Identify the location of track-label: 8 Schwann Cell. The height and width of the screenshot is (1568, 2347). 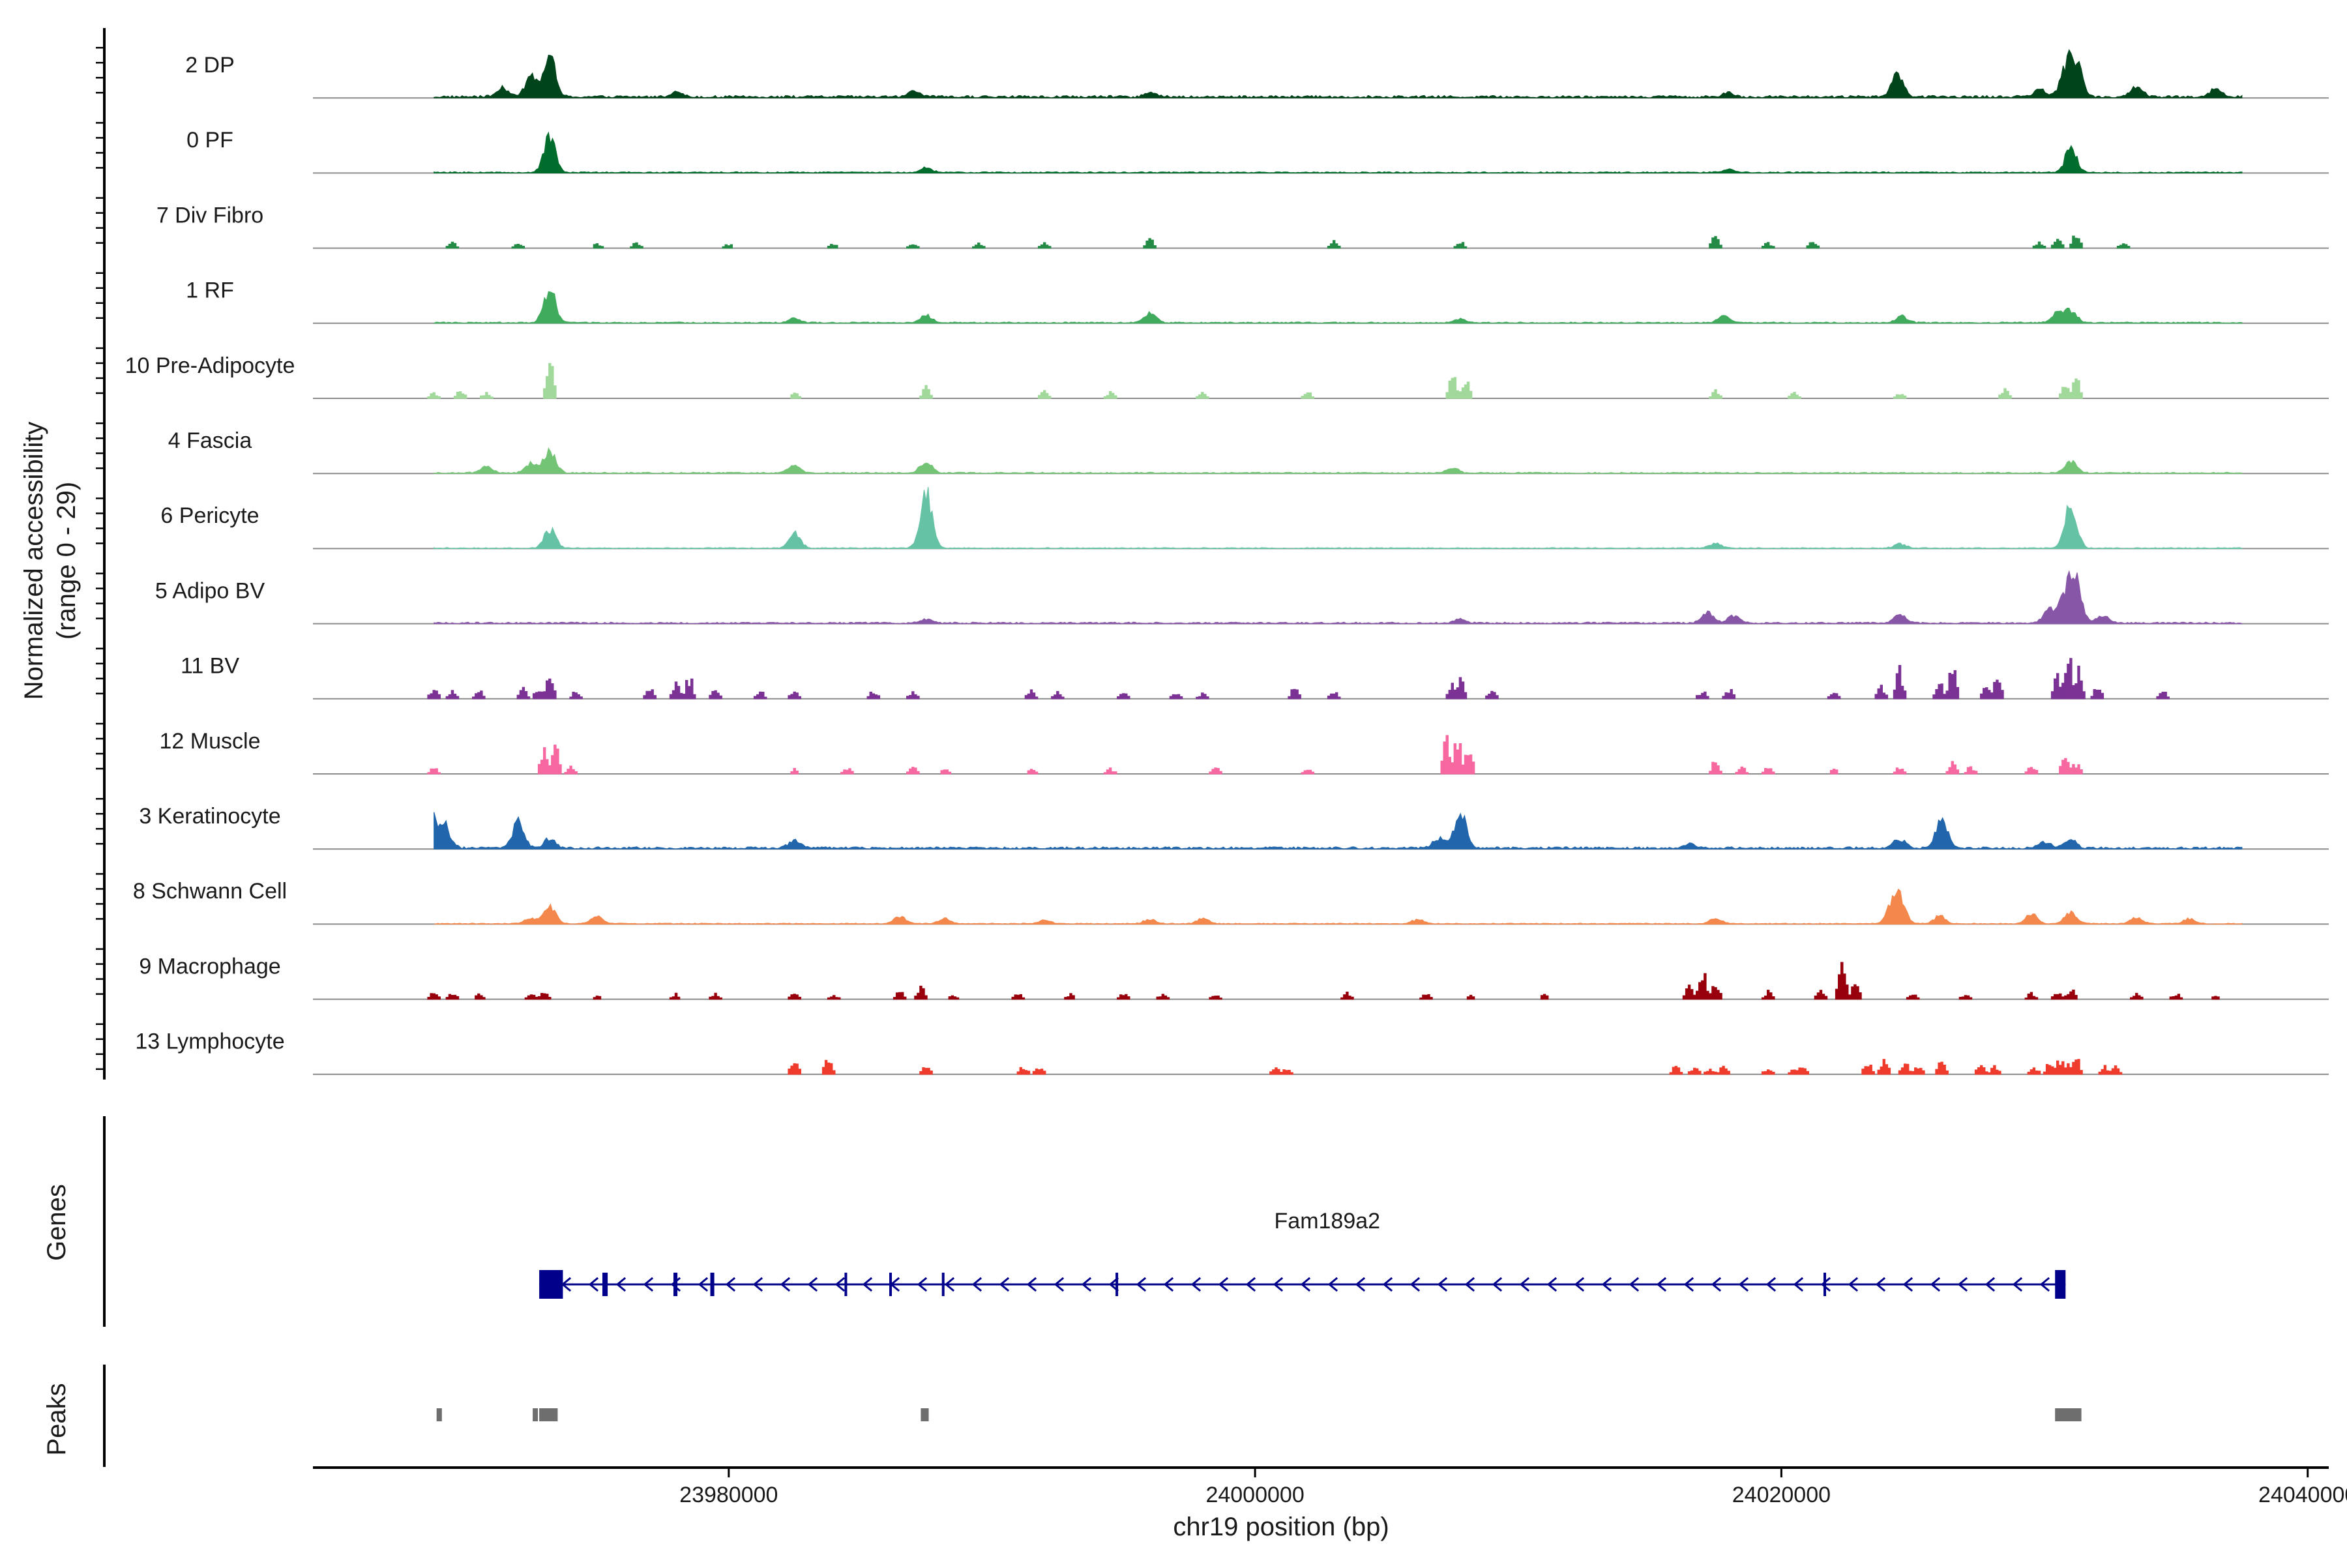
(210, 892).